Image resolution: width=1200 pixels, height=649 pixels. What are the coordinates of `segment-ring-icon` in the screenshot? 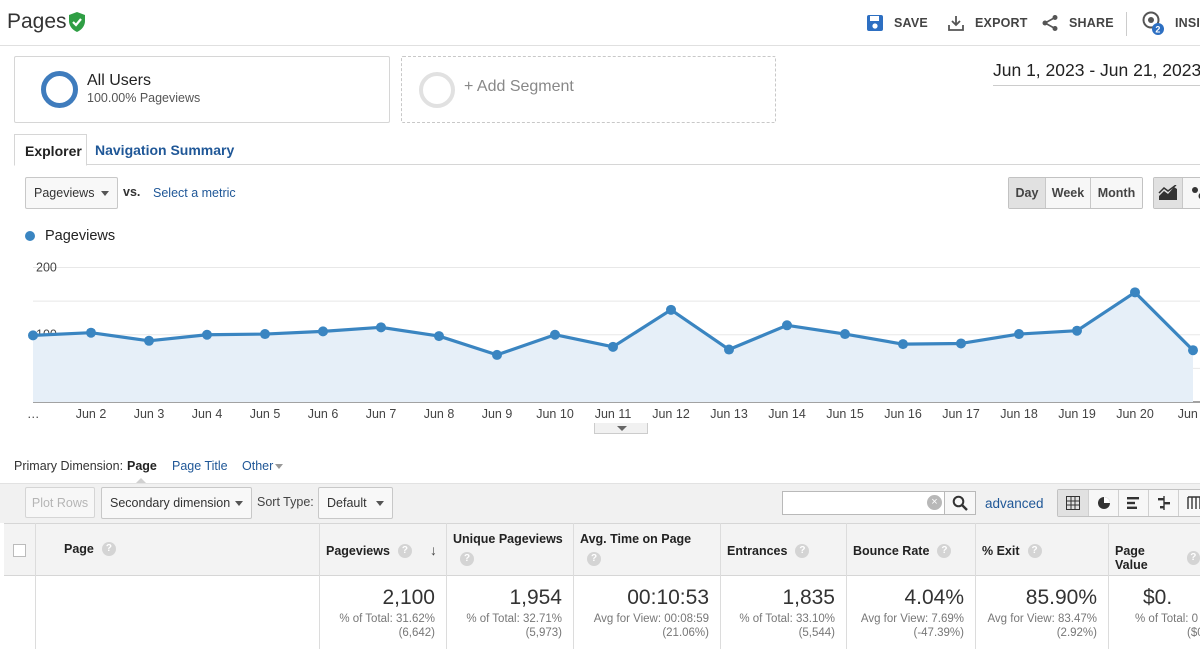 It's located at (59, 89).